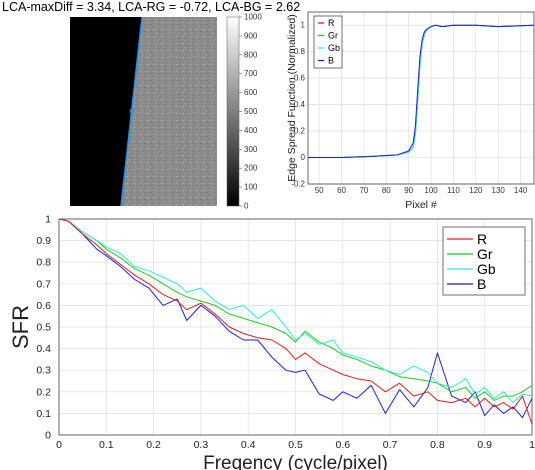  I want to click on x-tick-label: 0.3, so click(201, 445).